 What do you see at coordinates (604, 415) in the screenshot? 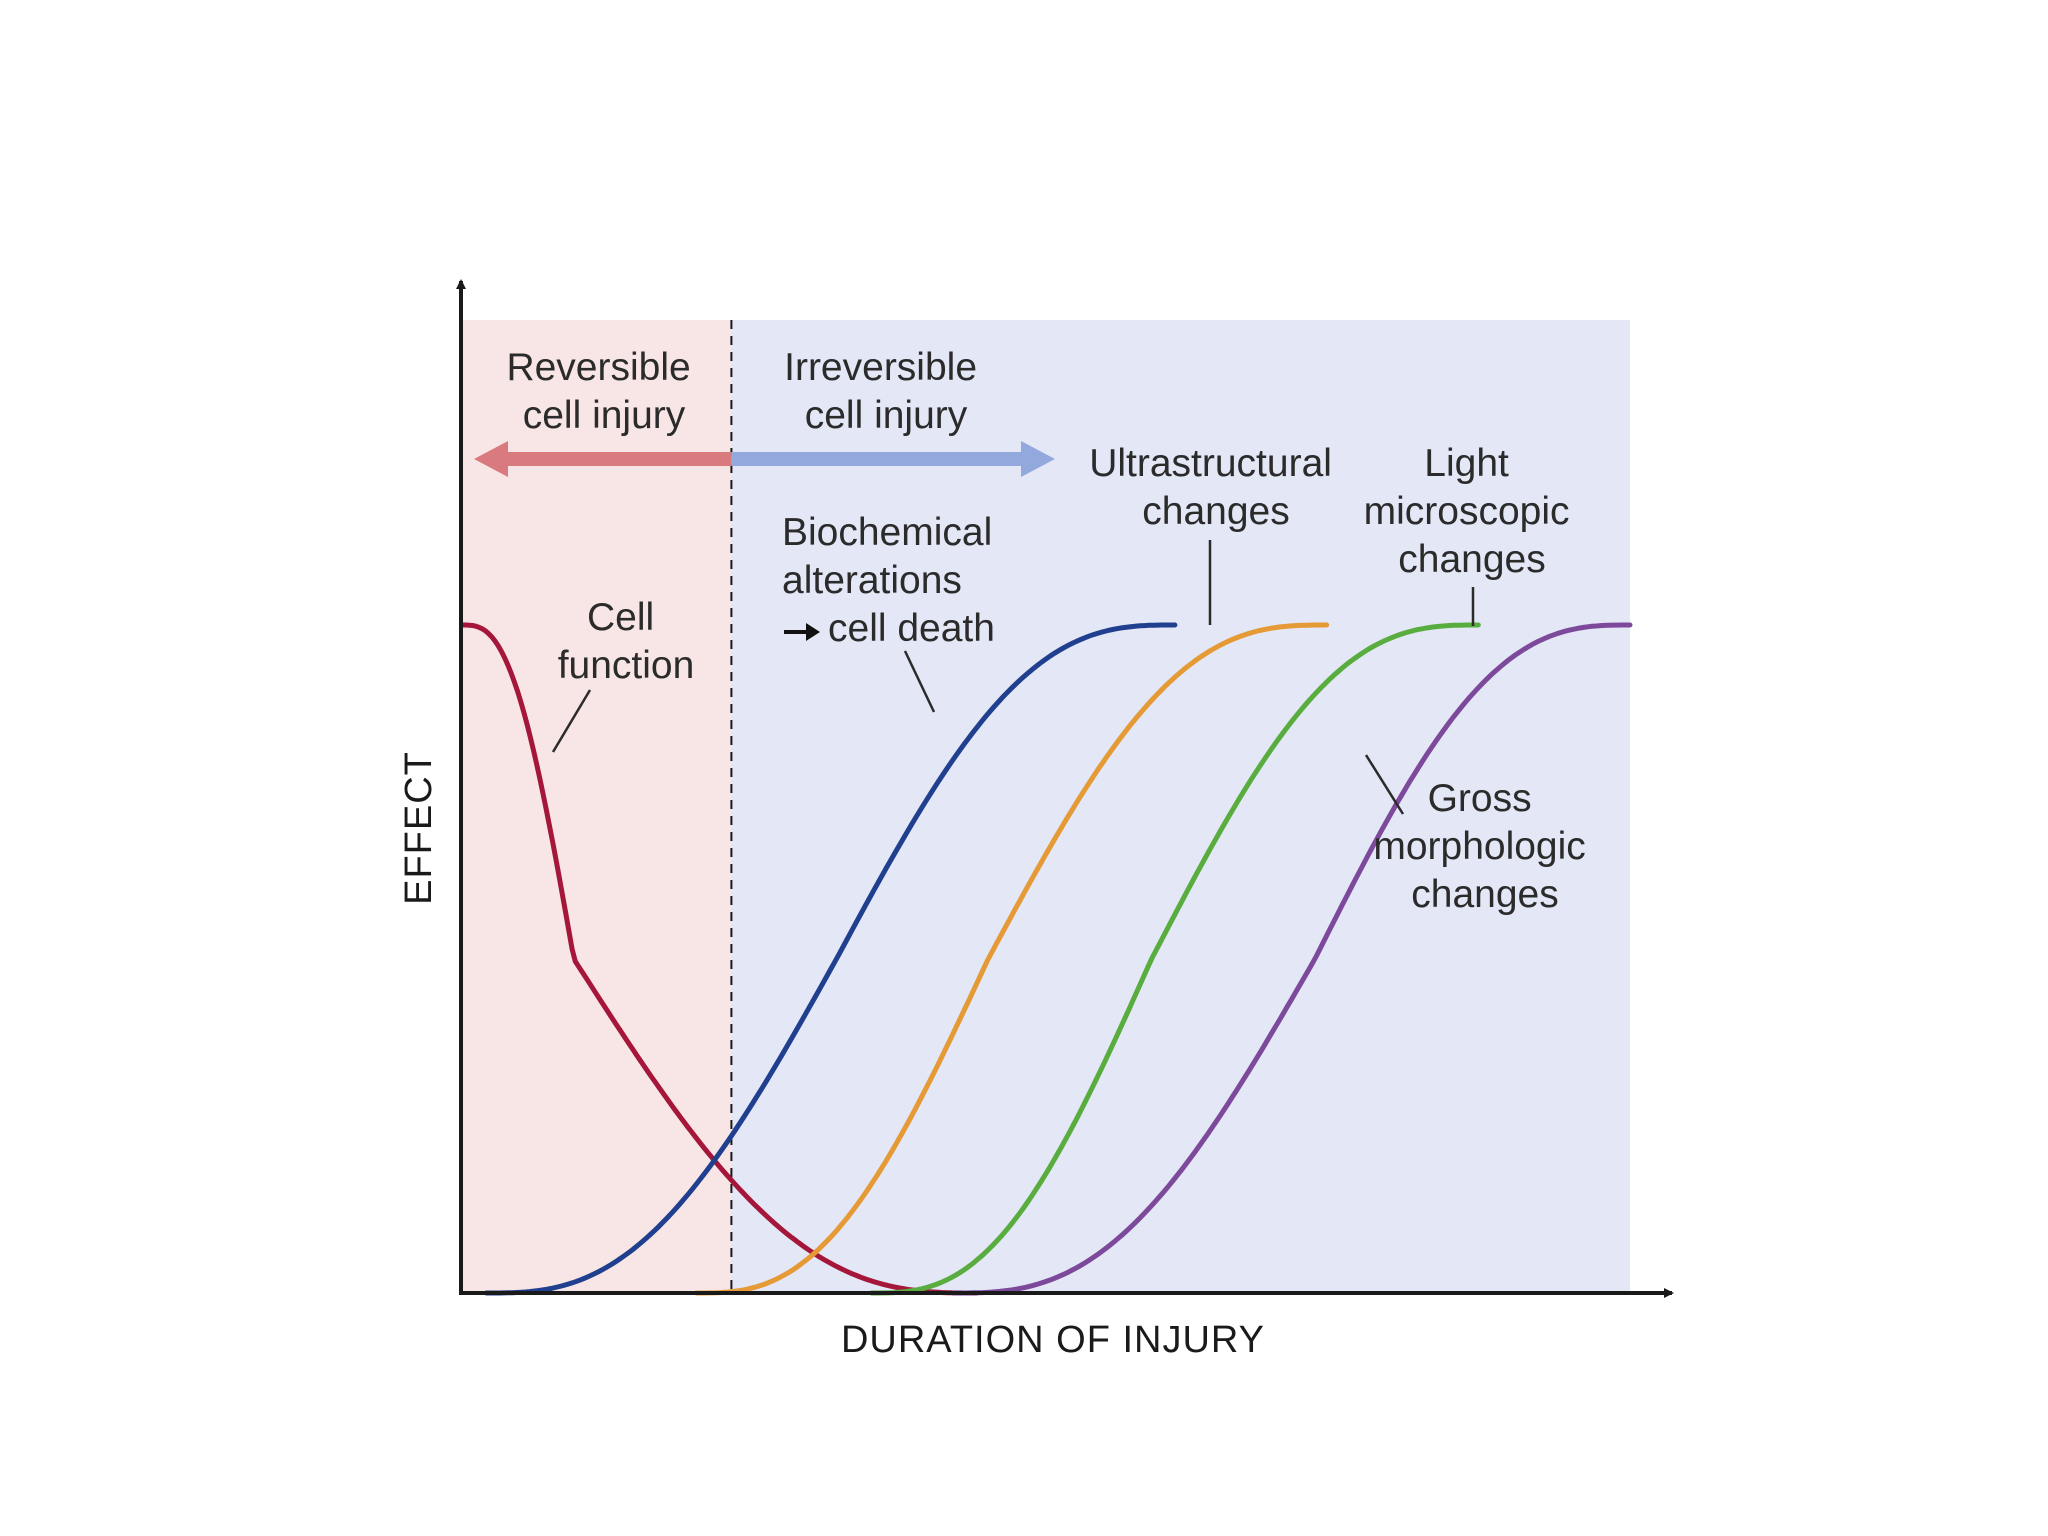
I see `reversible-label-line2: cell injury` at bounding box center [604, 415].